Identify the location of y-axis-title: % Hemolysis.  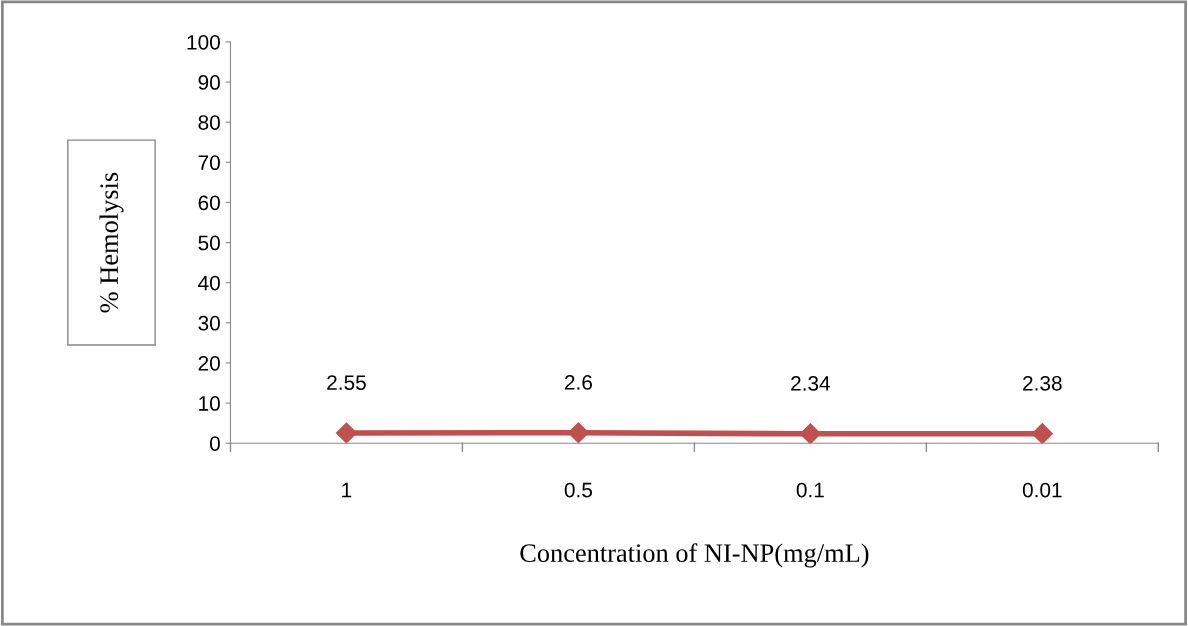
(111, 242).